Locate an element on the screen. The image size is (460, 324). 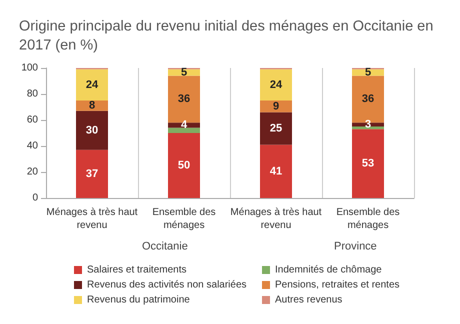
data-label: 41 is located at coordinates (276, 171).